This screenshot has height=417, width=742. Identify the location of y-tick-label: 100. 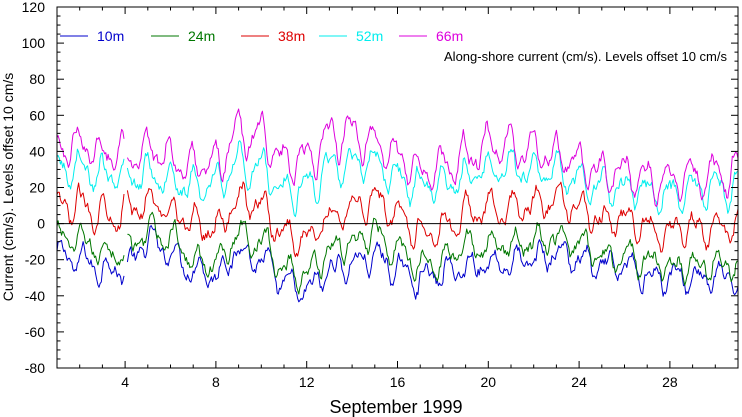
(34, 43).